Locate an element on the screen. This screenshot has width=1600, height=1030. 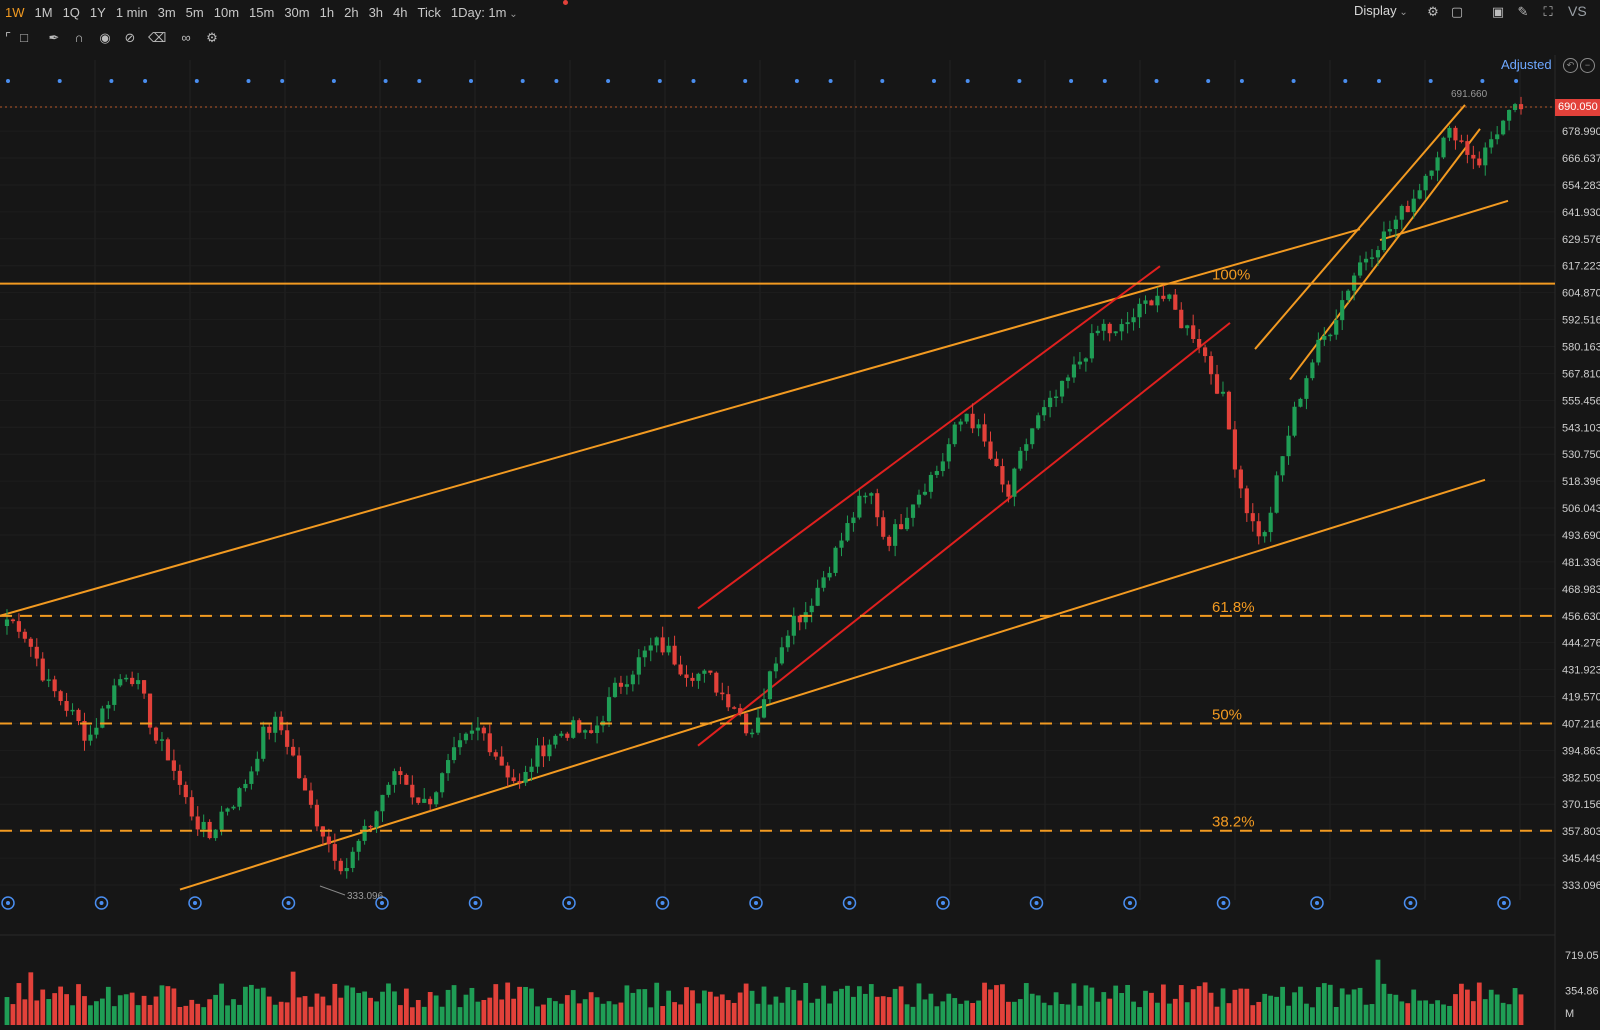
vs-compare-button: VS is located at coordinates (1577, 11).